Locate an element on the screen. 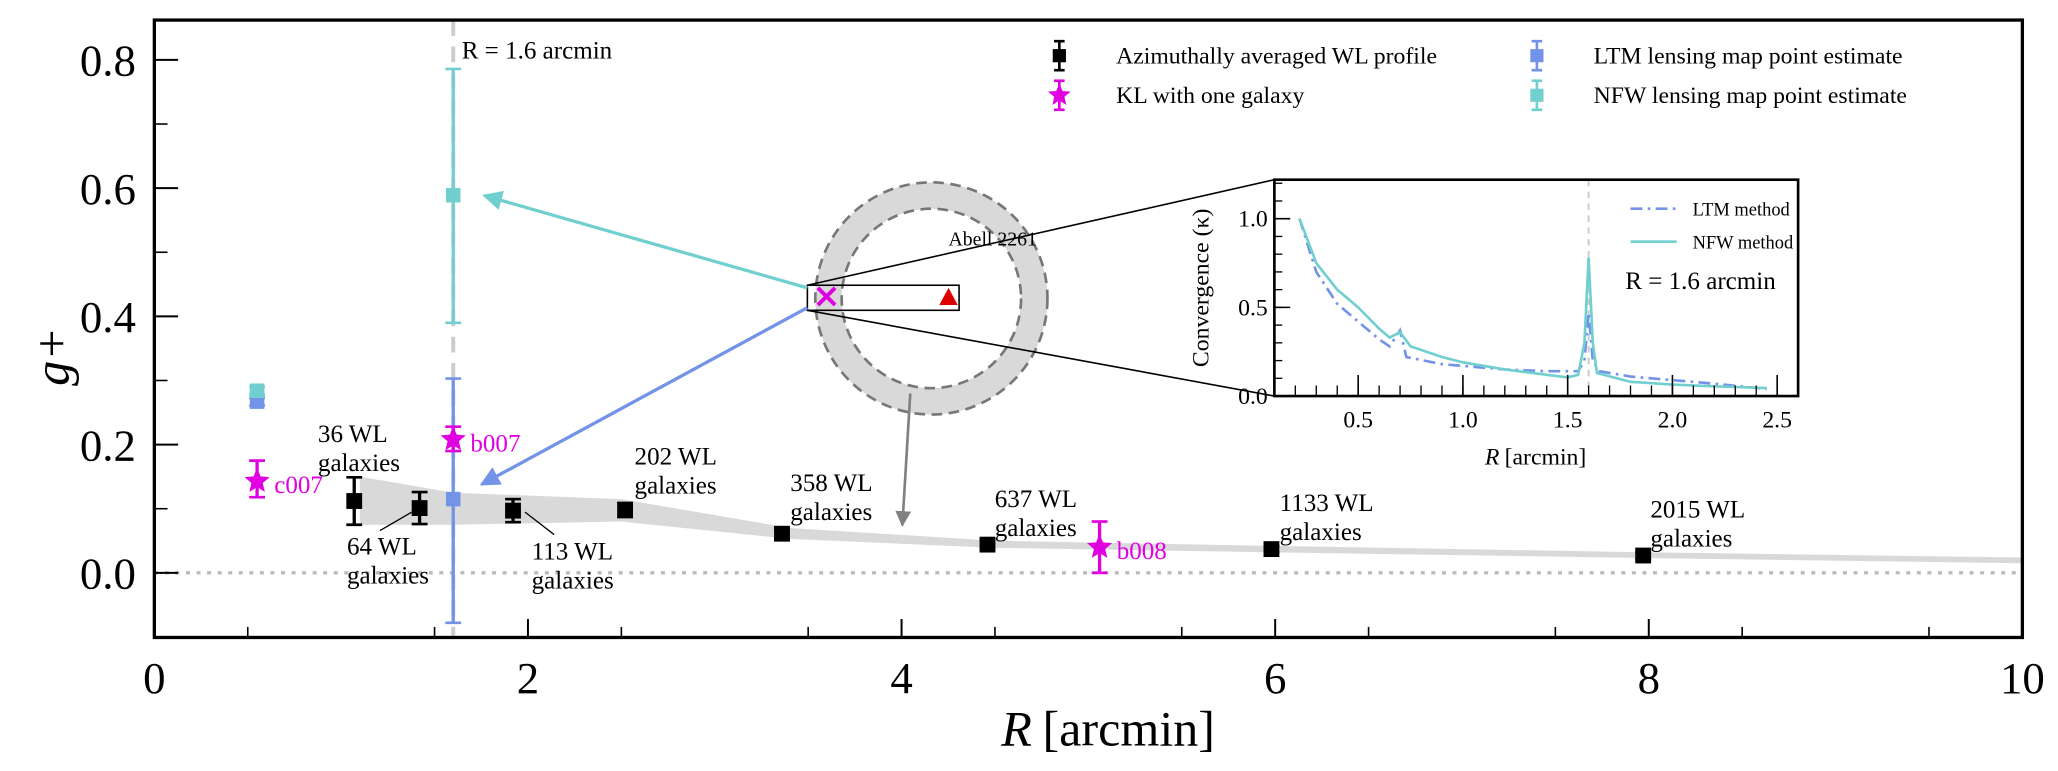  nfw-convergence-curve is located at coordinates (1532, 304).